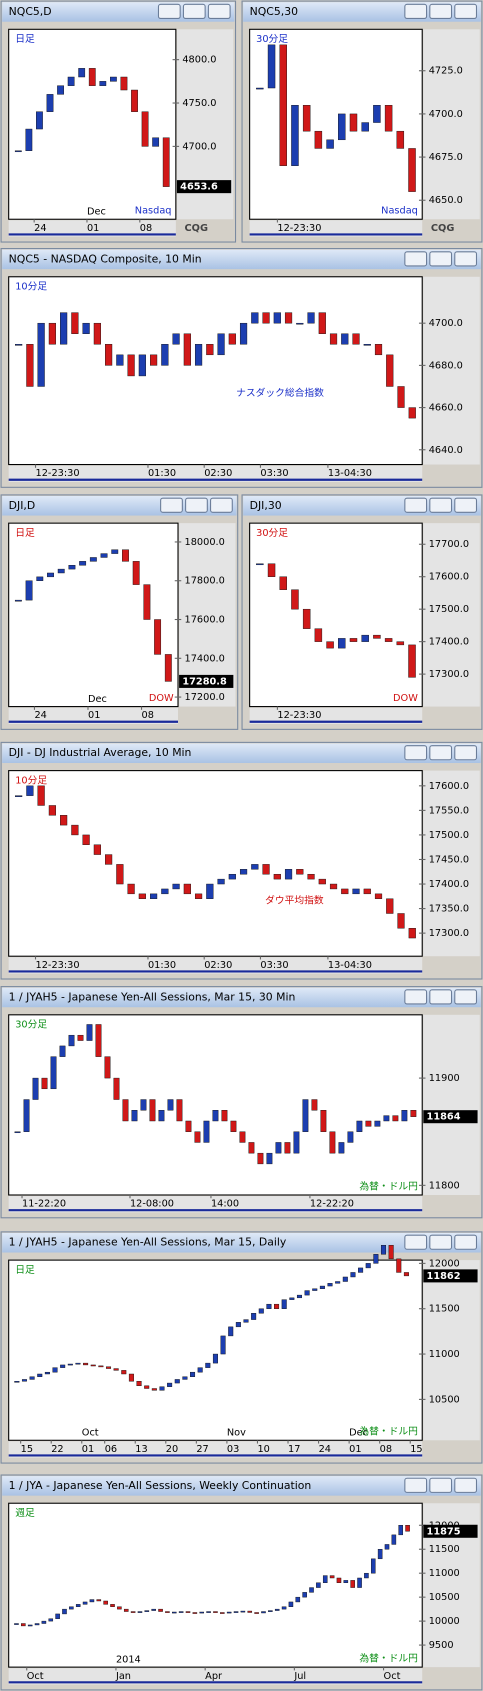  I want to click on y-tick-label: 17700.0, so click(449, 544).